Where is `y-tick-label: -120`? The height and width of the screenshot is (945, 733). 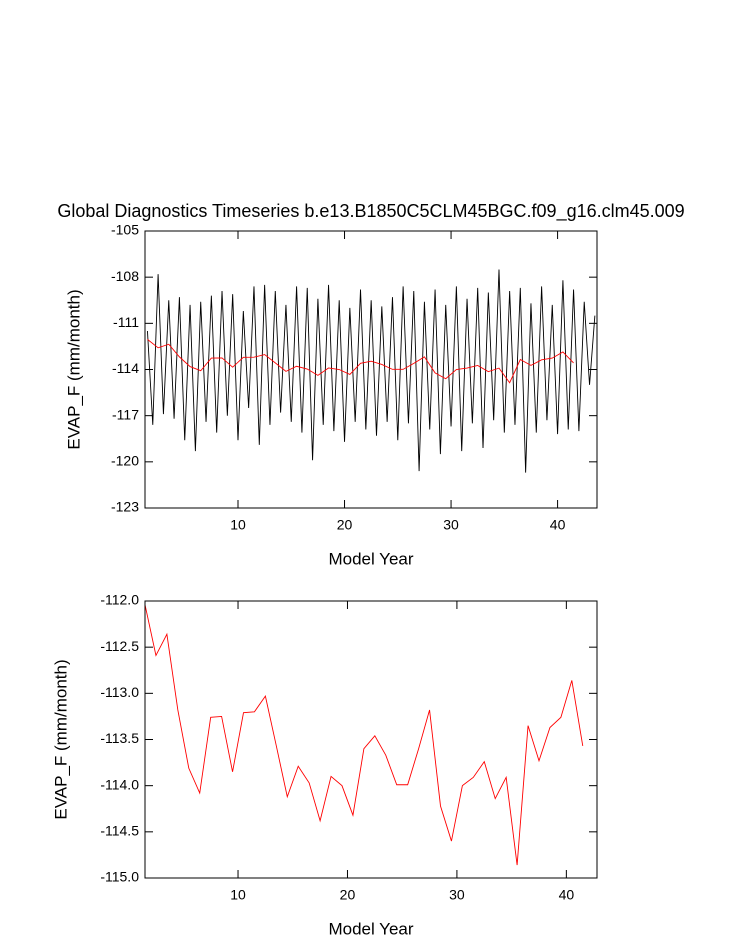 y-tick-label: -120 is located at coordinates (125, 461).